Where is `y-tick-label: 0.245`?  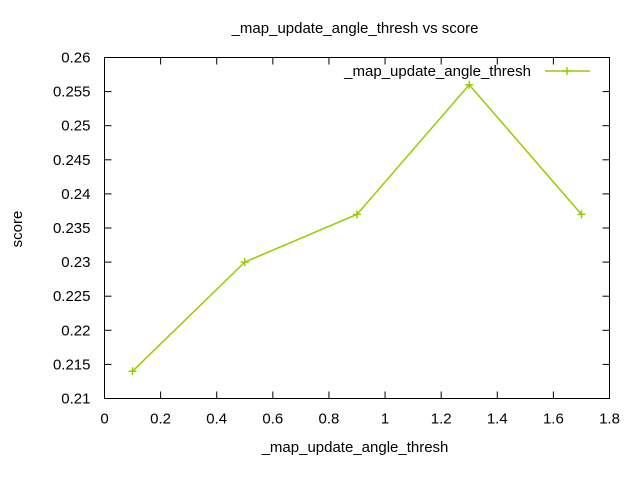
y-tick-label: 0.245 is located at coordinates (72, 160).